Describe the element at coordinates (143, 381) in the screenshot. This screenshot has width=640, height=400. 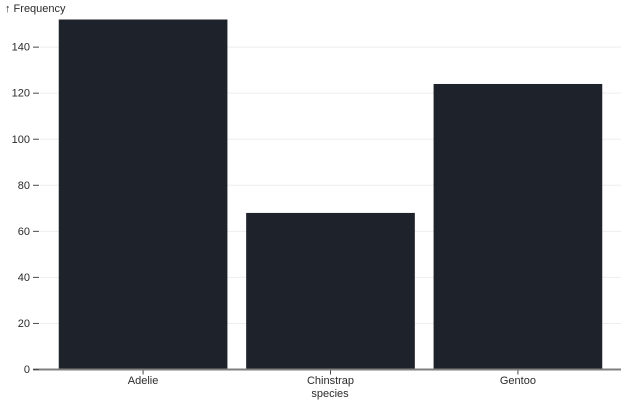
I see `x-tick-label: Adelie` at that location.